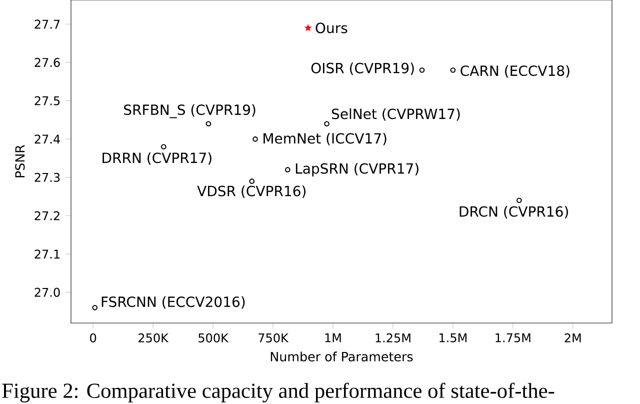 This screenshot has height=404, width=640. Describe the element at coordinates (47, 24) in the screenshot. I see `y-tick-label: 27.7` at that location.